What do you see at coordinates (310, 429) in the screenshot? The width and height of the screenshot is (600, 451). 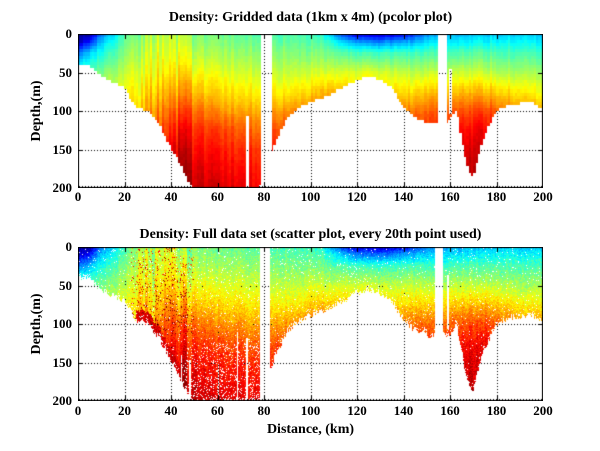 I see `x-axis-label: Distance, (km)` at bounding box center [310, 429].